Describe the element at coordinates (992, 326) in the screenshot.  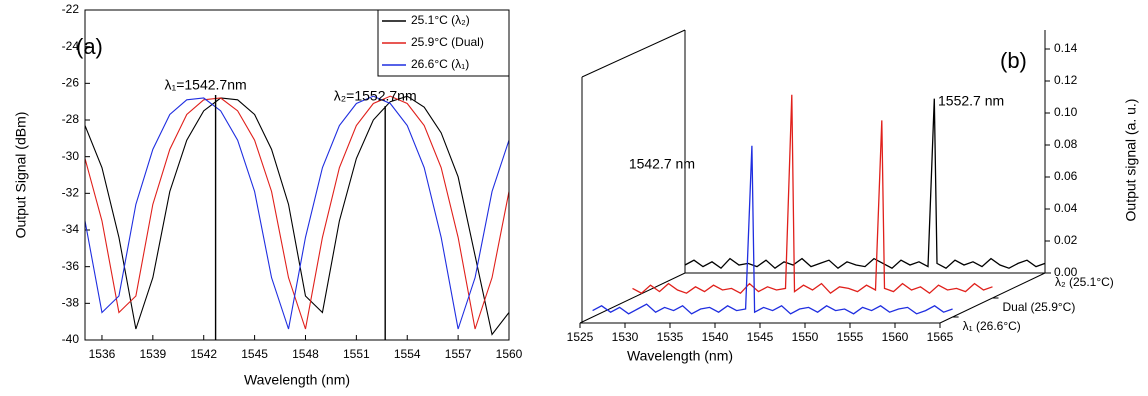
I see `series-label: λ₁ (26.6°C)` at that location.